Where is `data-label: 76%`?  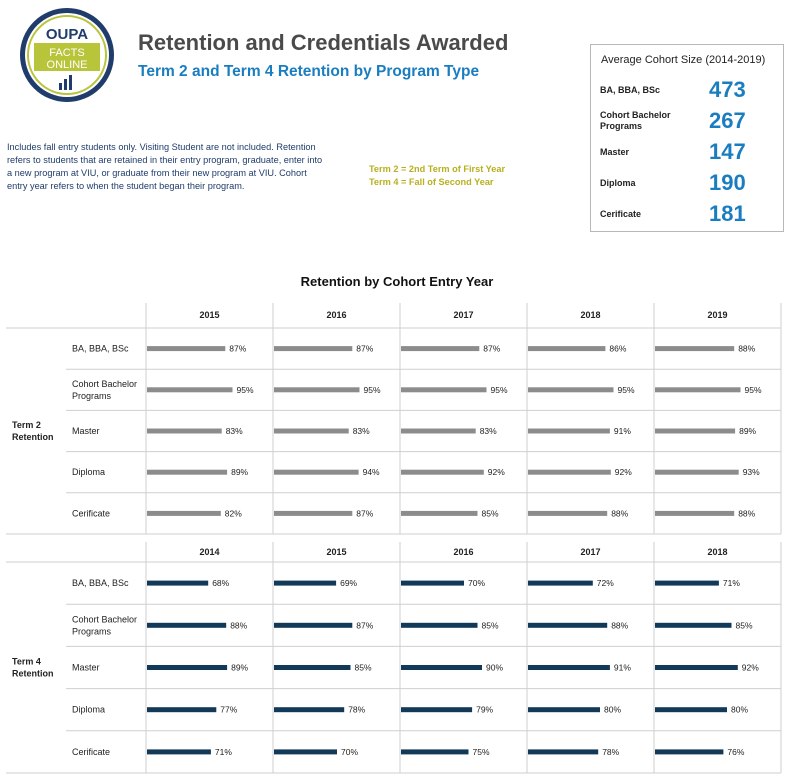
data-label: 76% is located at coordinates (735, 752).